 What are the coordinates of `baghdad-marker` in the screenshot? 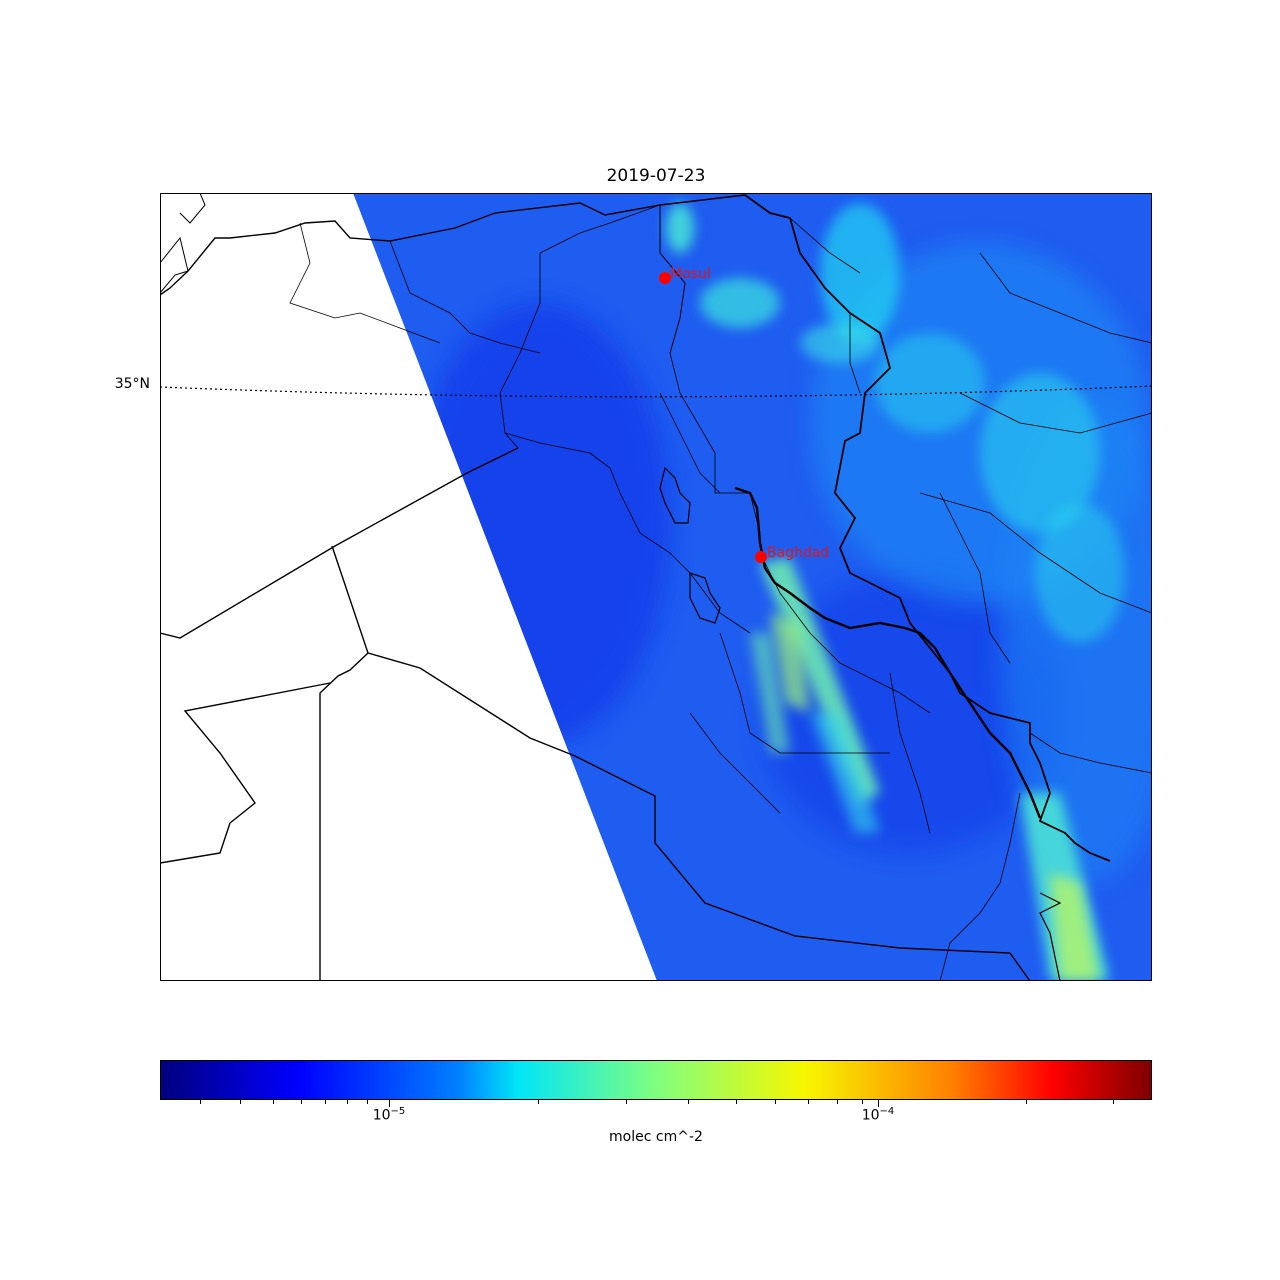 It's located at (761, 557).